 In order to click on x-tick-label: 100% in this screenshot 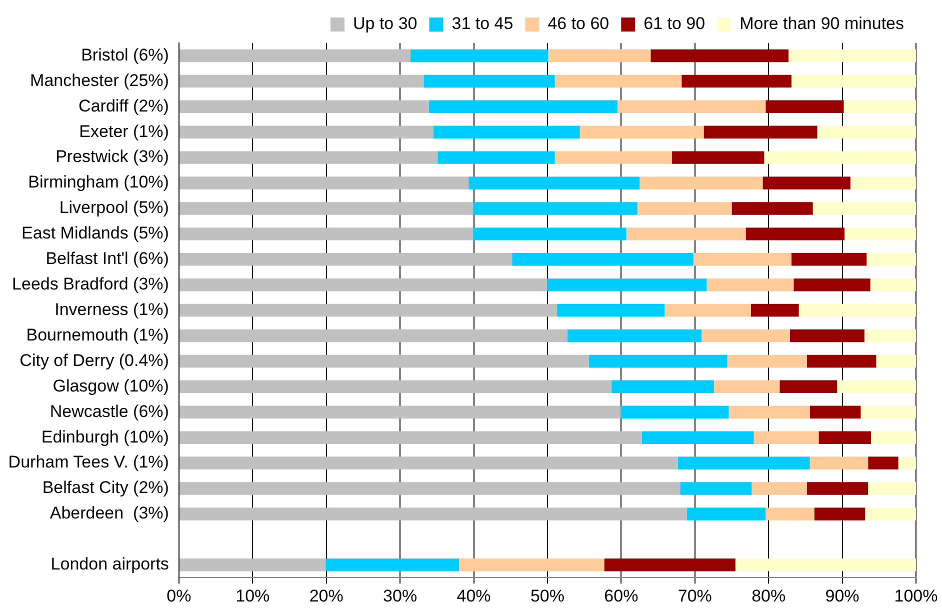, I will do `click(916, 596)`.